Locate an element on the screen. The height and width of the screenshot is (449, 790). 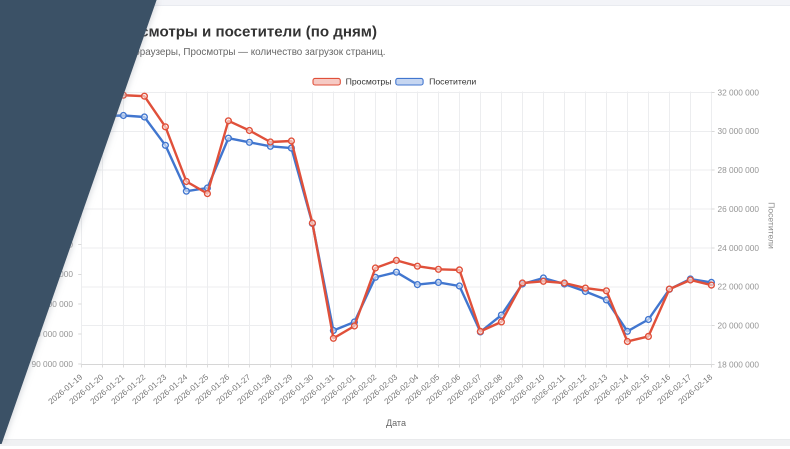
svg-text: 32 000 000 is located at coordinates (739, 92).